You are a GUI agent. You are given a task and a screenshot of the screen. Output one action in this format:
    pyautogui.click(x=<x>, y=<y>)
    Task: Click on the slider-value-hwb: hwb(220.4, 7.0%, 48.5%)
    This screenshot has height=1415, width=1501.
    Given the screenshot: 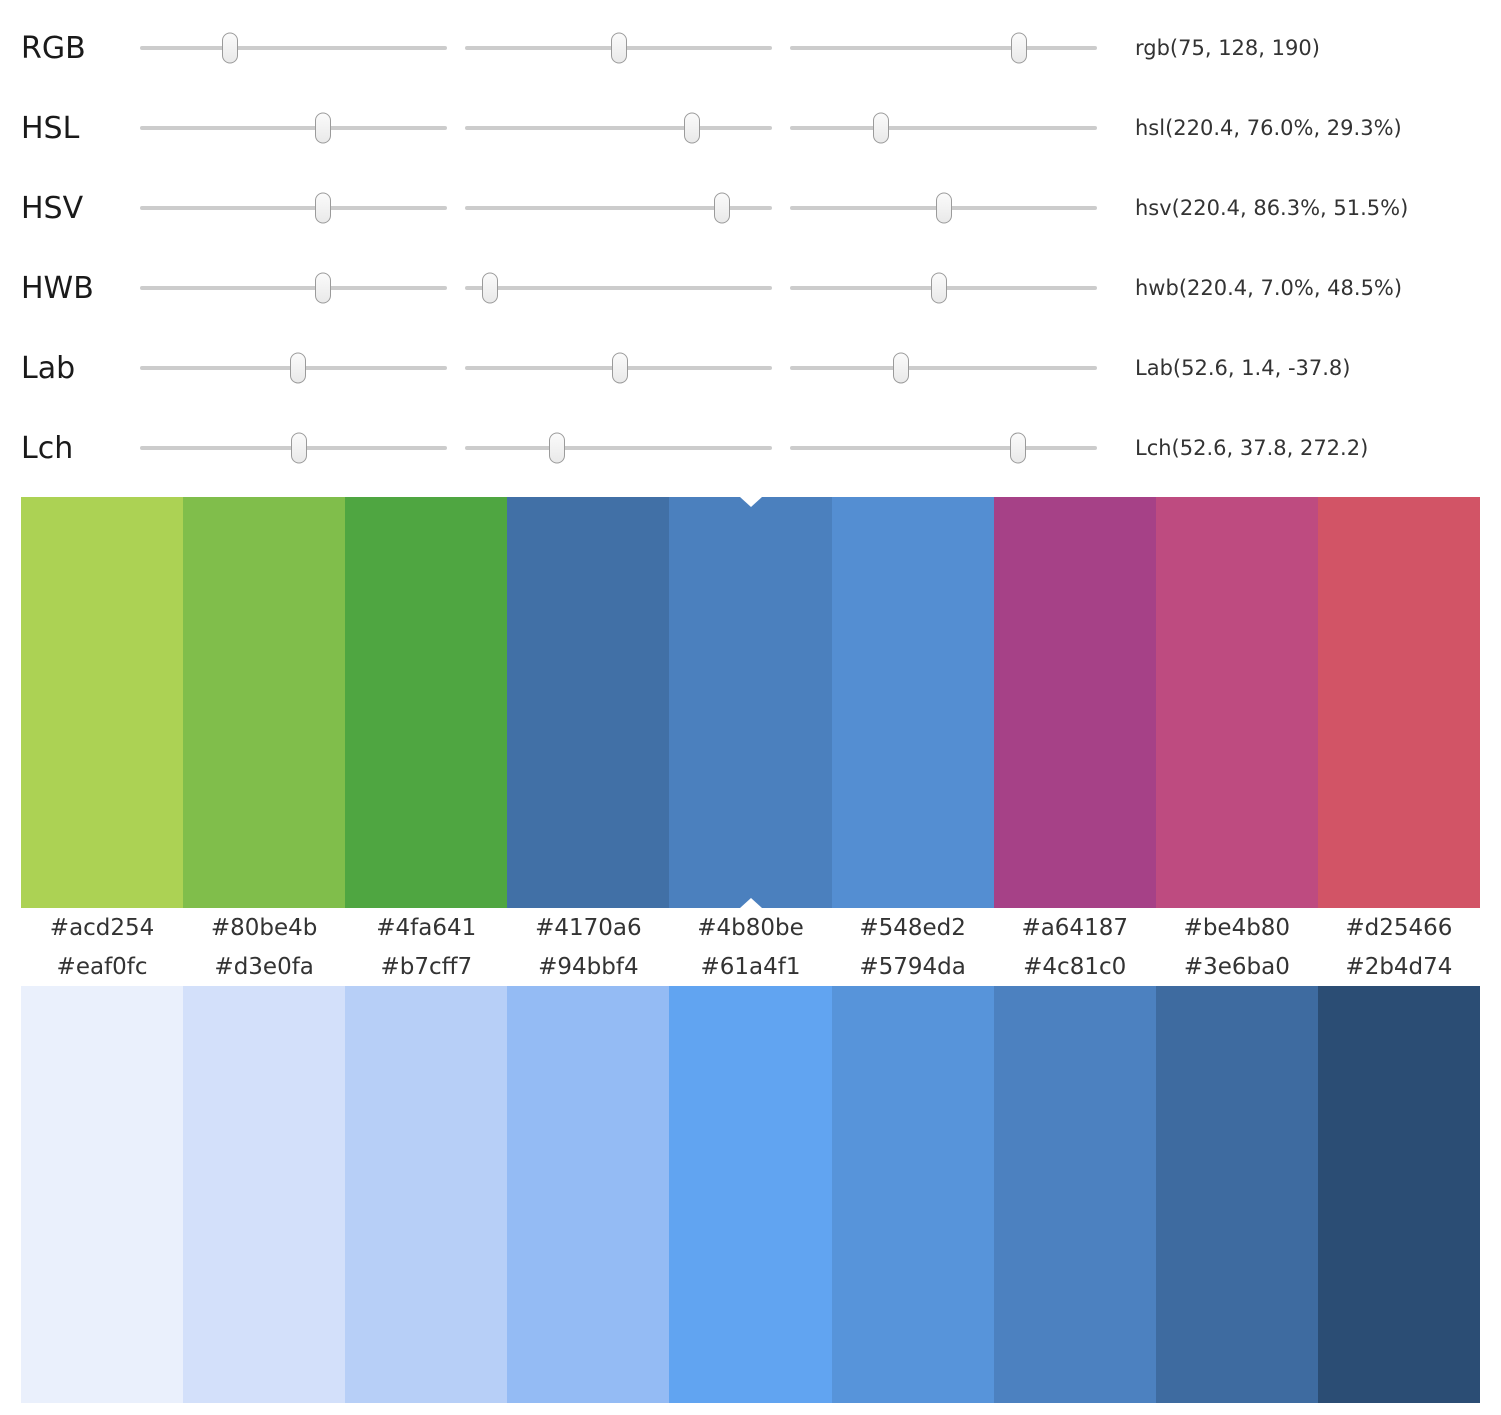 What is the action you would take?
    pyautogui.click(x=1269, y=288)
    